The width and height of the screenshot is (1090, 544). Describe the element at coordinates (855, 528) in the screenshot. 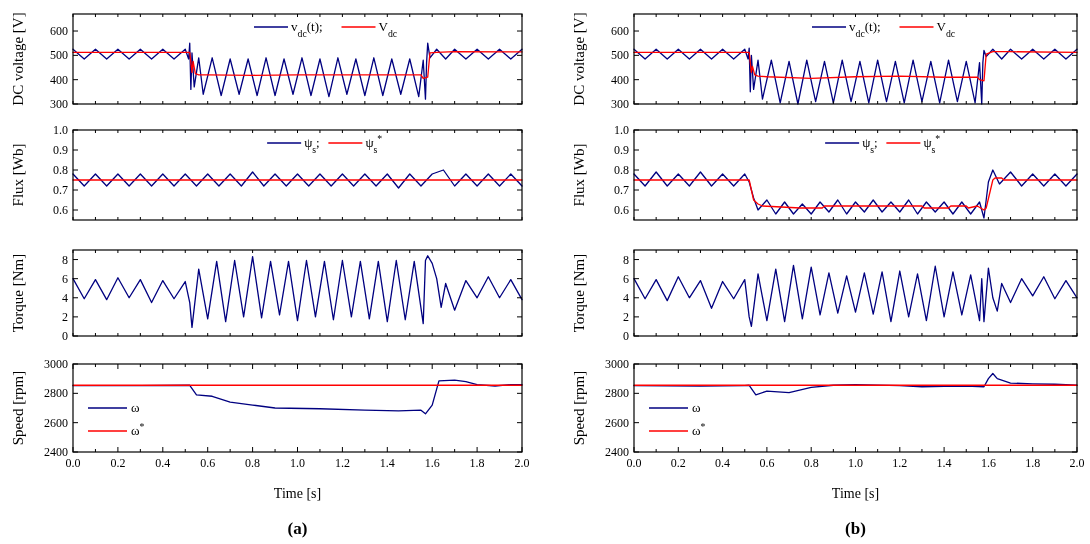

I see `text: (b)` at that location.